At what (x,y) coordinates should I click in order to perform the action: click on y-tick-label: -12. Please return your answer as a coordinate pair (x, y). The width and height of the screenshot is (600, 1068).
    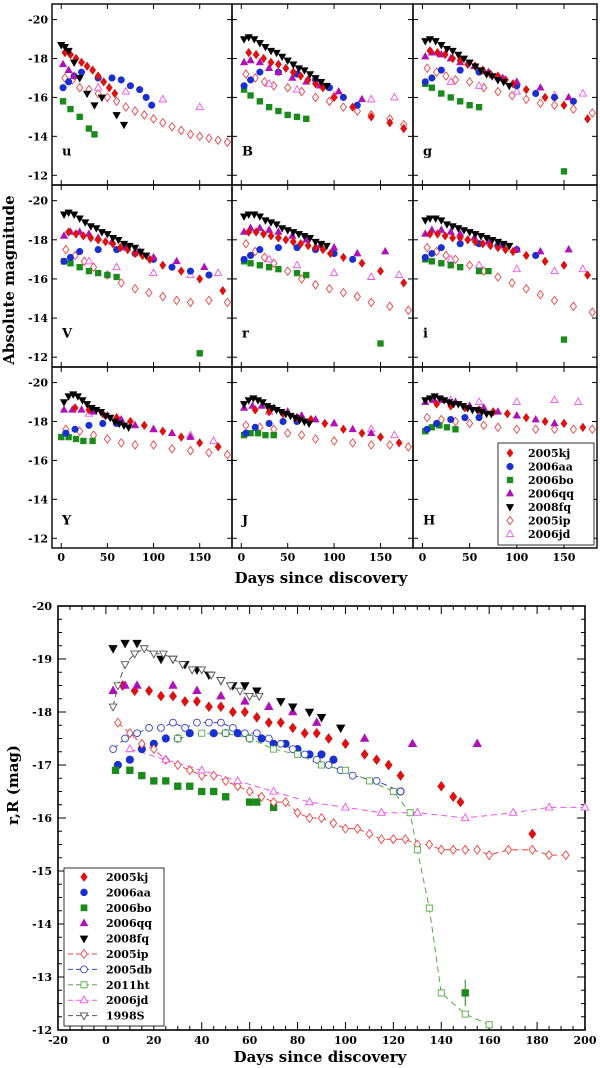
    Looking at the image, I should click on (38, 357).